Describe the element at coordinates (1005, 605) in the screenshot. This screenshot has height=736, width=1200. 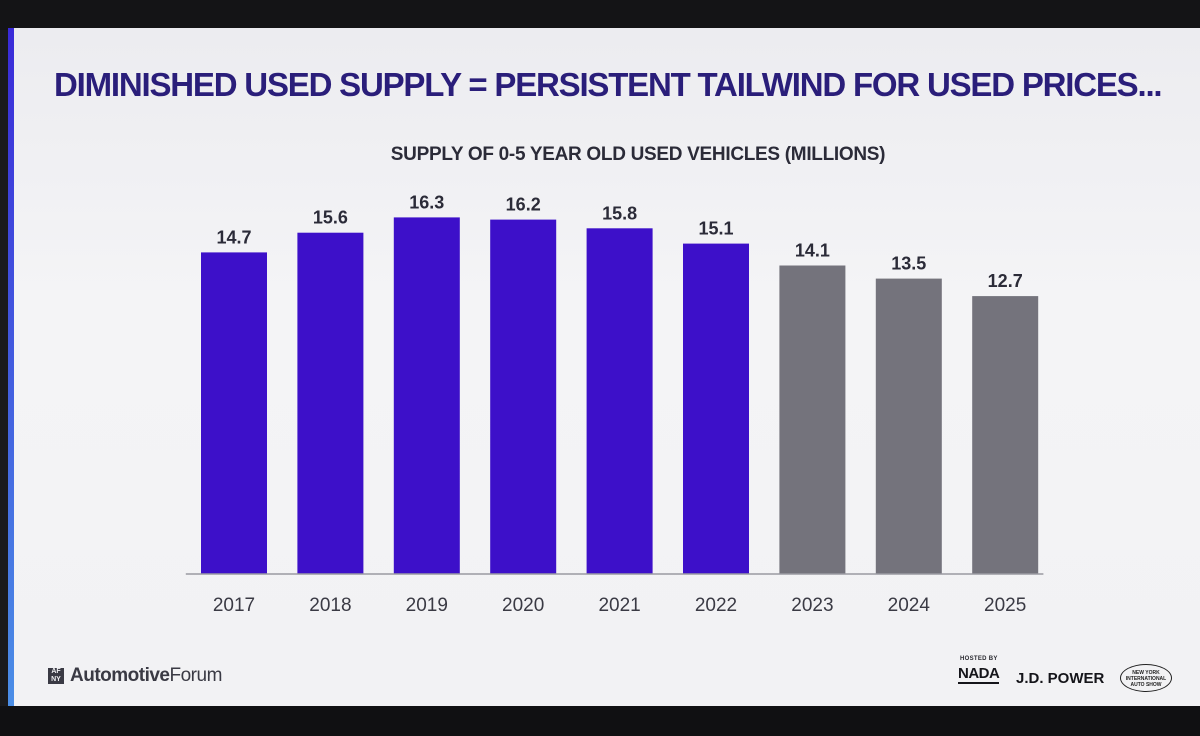
I see `x-tick-label-2025: 2025` at that location.